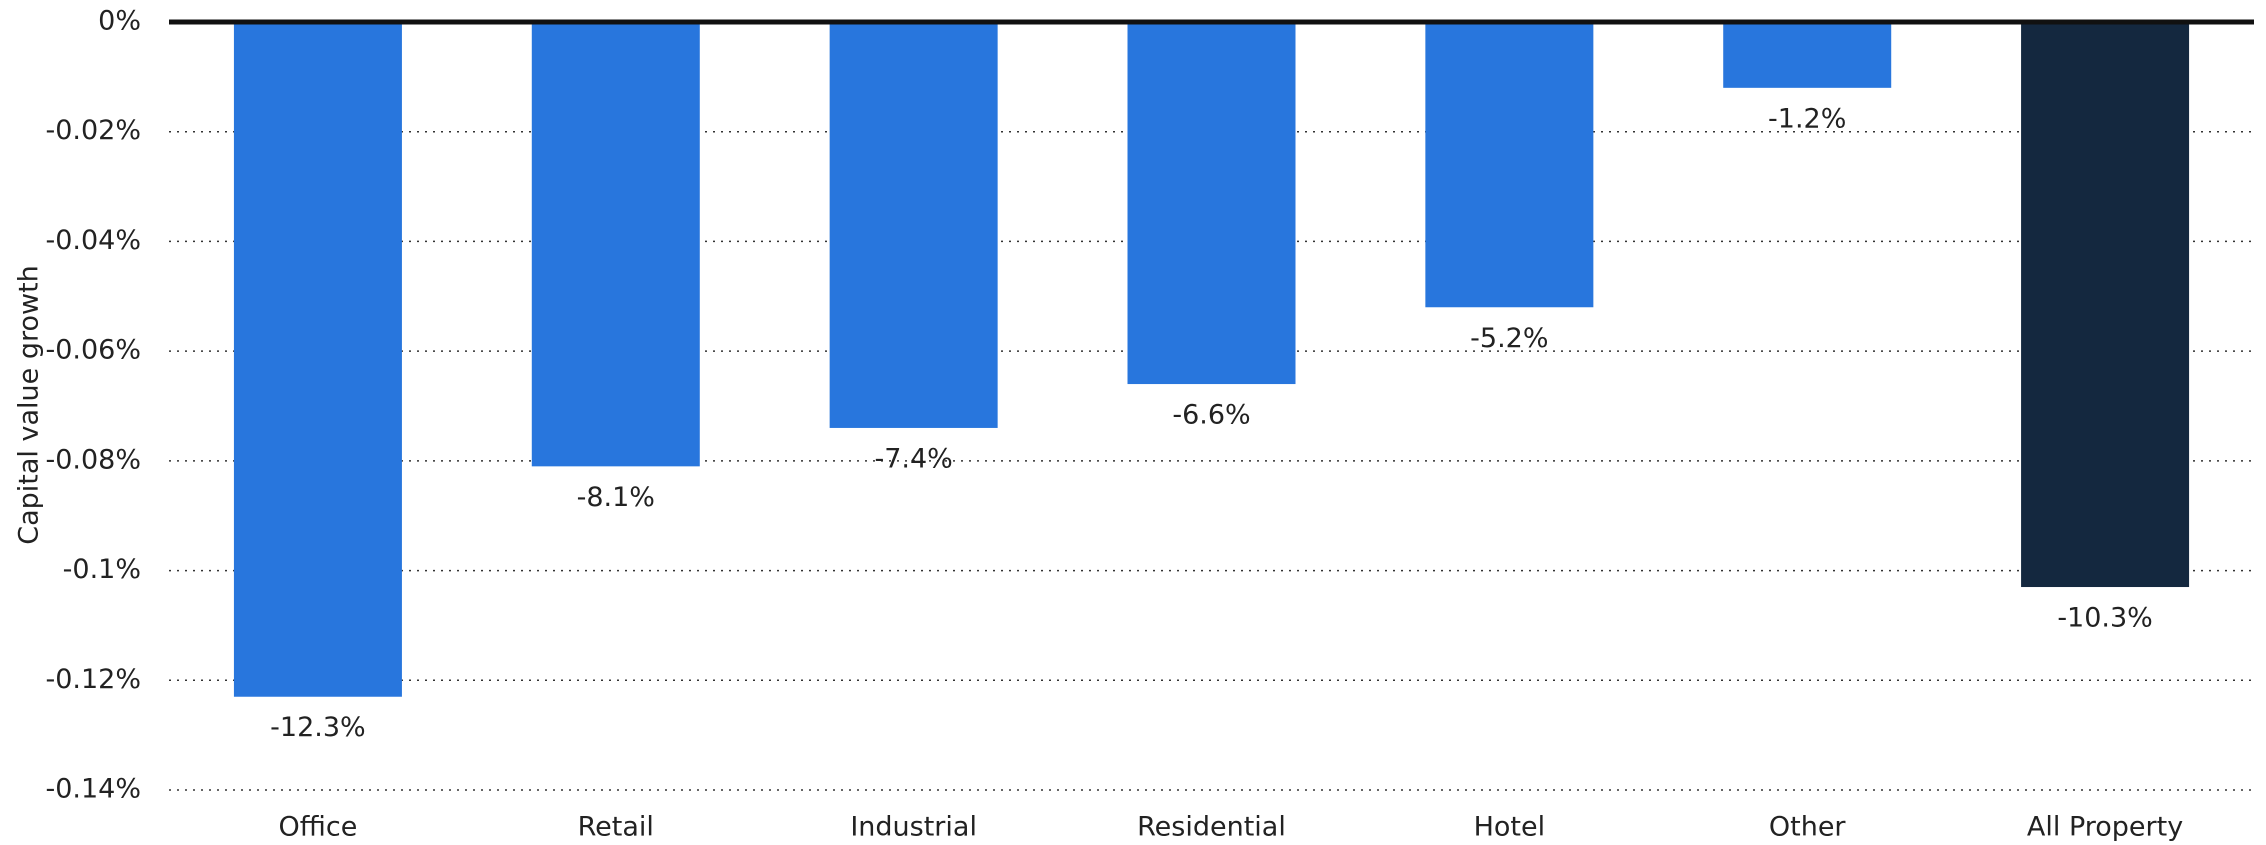 The image size is (2266, 845). What do you see at coordinates (1211, 415) in the screenshot?
I see `data-label: -6.6%` at bounding box center [1211, 415].